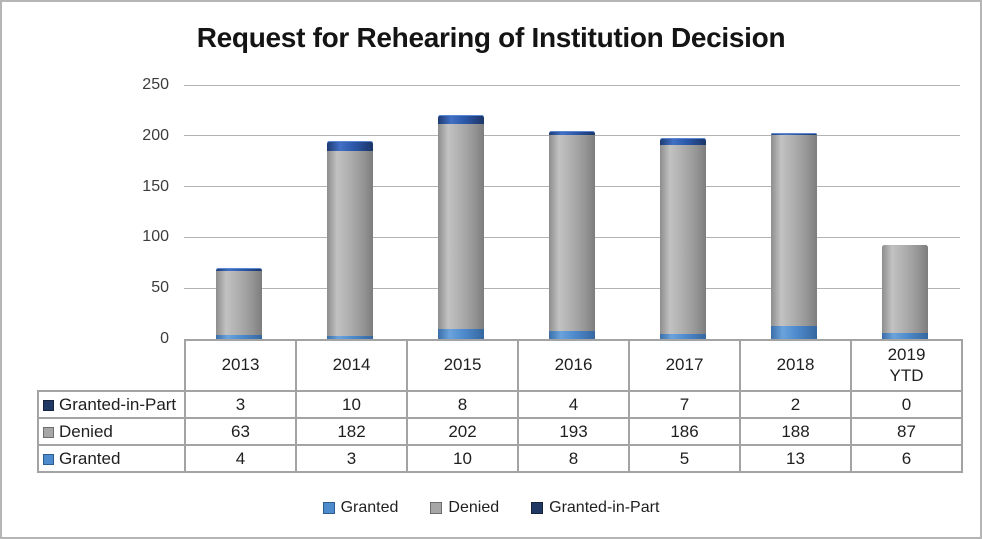 This screenshot has height=539, width=982. What do you see at coordinates (684, 365) in the screenshot?
I see `column-header-2017: 2017` at bounding box center [684, 365].